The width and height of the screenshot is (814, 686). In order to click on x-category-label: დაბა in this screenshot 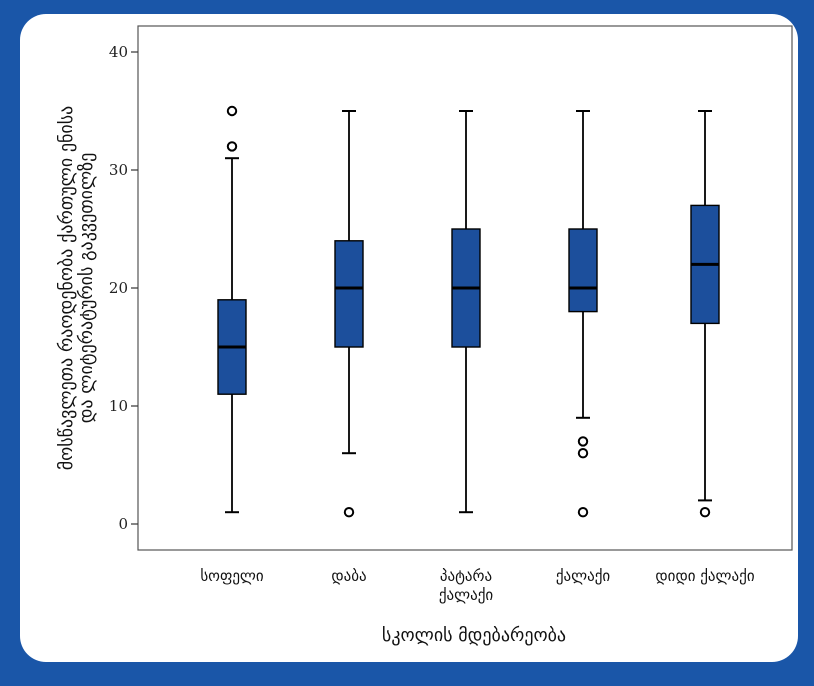, I will do `click(348, 576)`.